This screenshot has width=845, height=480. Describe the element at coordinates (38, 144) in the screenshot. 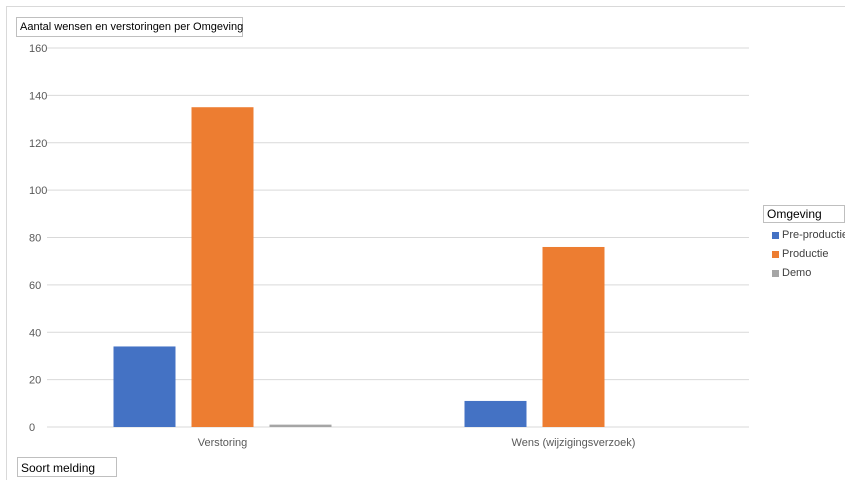

I see `y-tick-label: 120` at that location.